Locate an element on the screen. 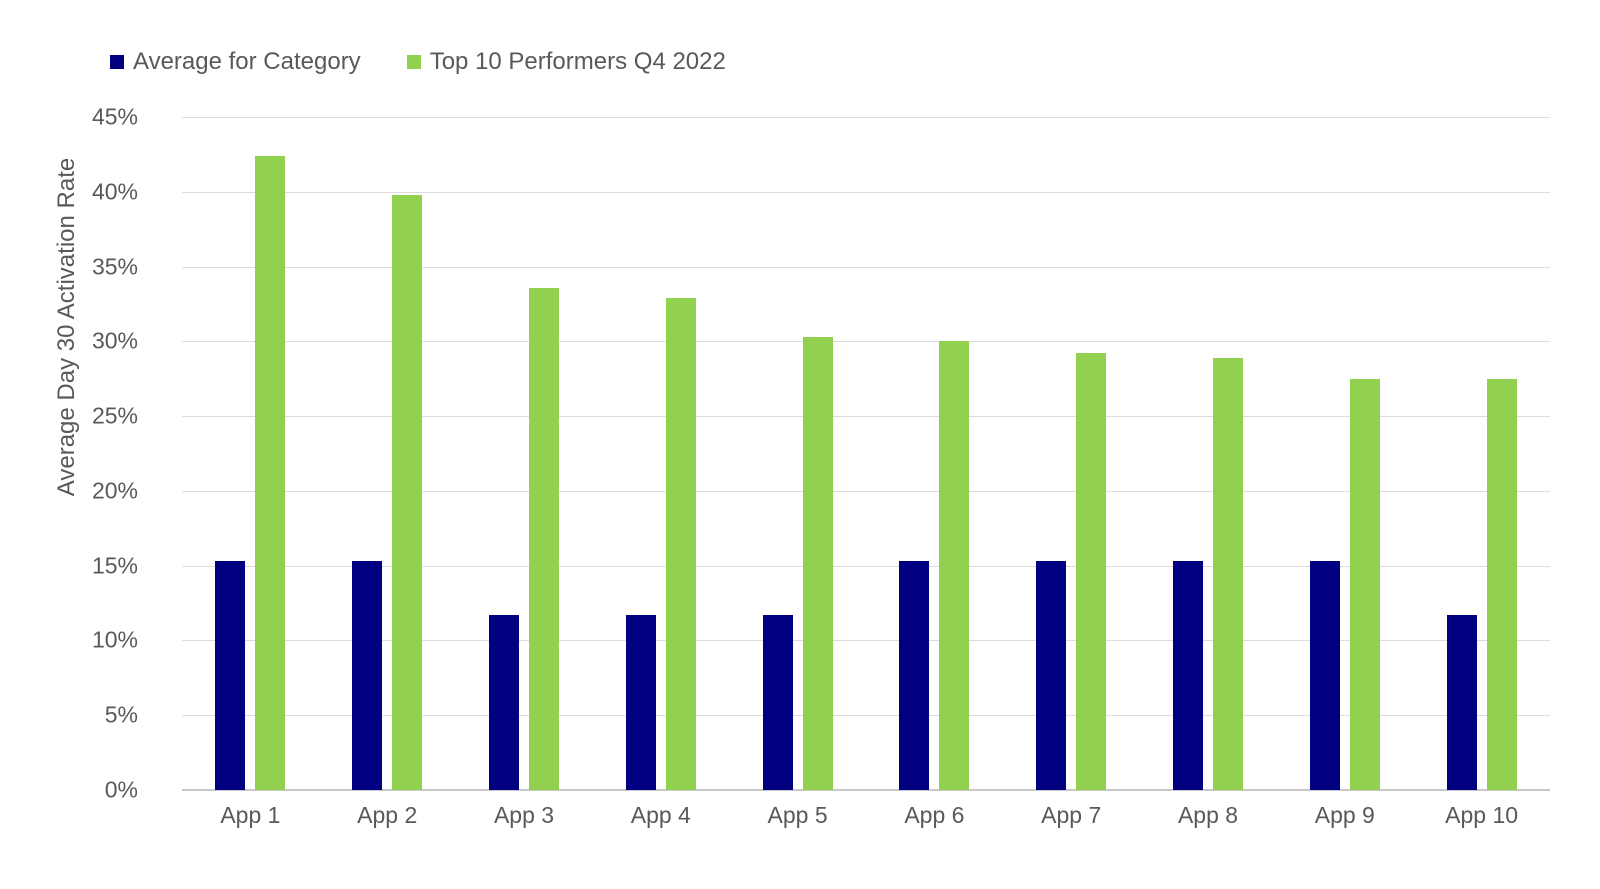 Image resolution: width=1600 pixels, height=889 pixels. legend-label: Top 10 Performers Q4 2022 is located at coordinates (577, 61).